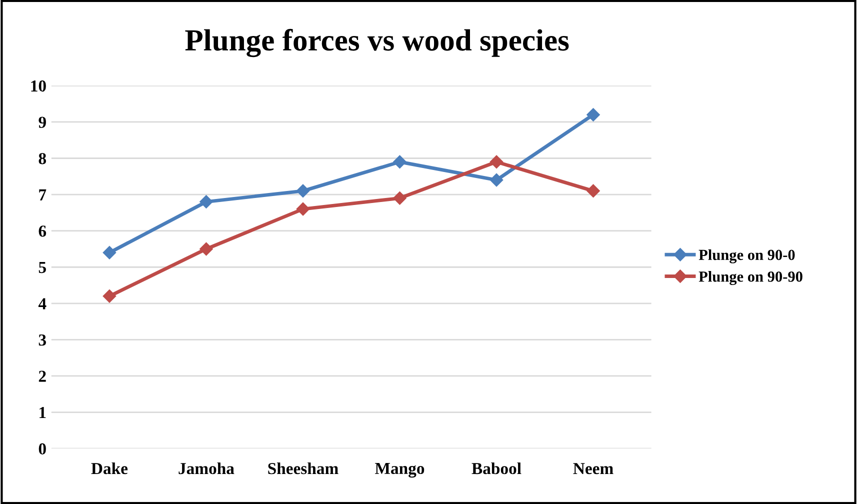  Describe the element at coordinates (42, 340) in the screenshot. I see `y-tick-label: 3` at that location.